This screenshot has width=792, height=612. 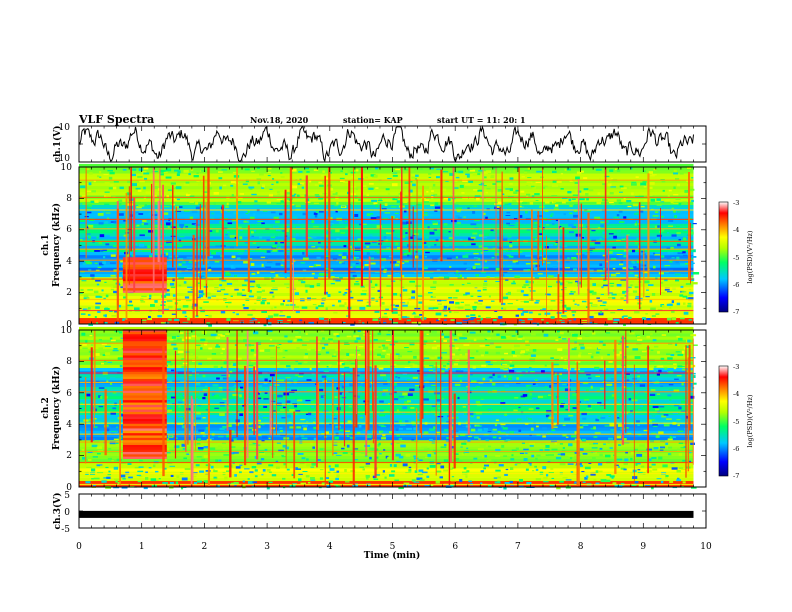 What do you see at coordinates (481, 120) in the screenshot?
I see `start-time-label: start UT = 11: 20: 1` at bounding box center [481, 120].